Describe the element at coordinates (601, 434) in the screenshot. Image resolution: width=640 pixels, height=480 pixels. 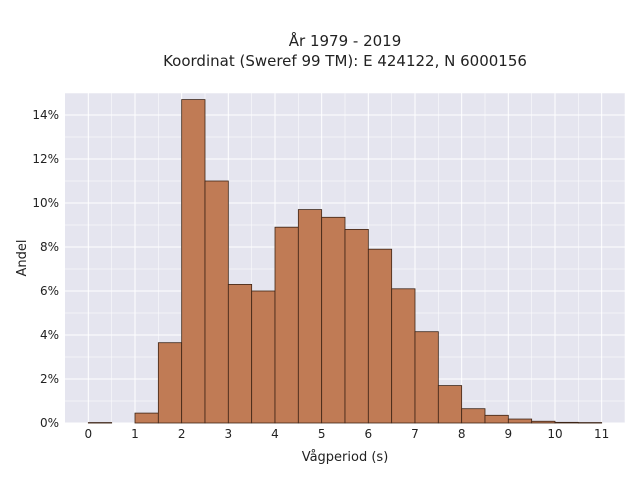
I see `x-tick-label: 11` at that location.